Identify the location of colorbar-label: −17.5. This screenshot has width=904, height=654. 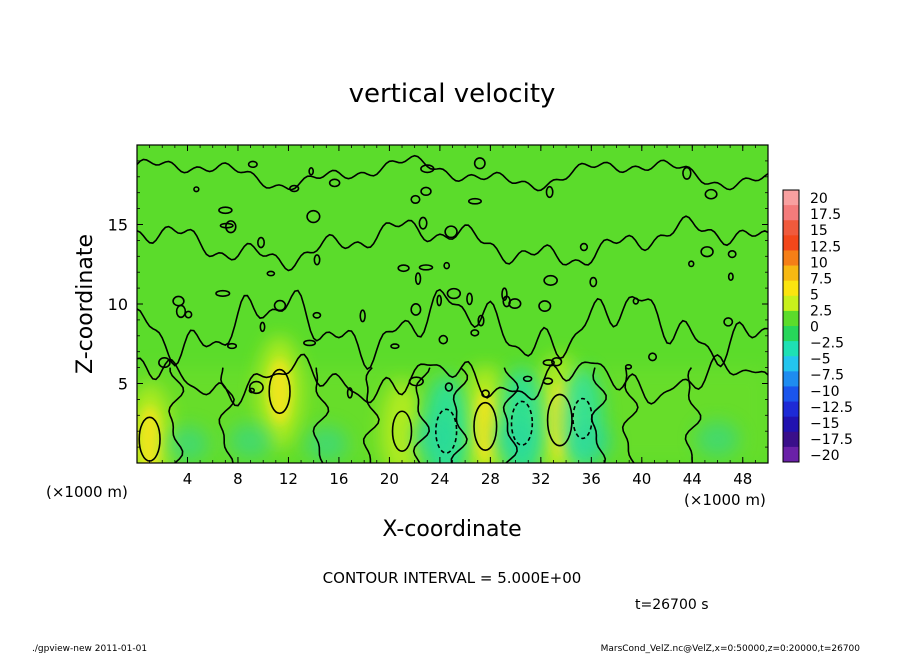
(831, 440).